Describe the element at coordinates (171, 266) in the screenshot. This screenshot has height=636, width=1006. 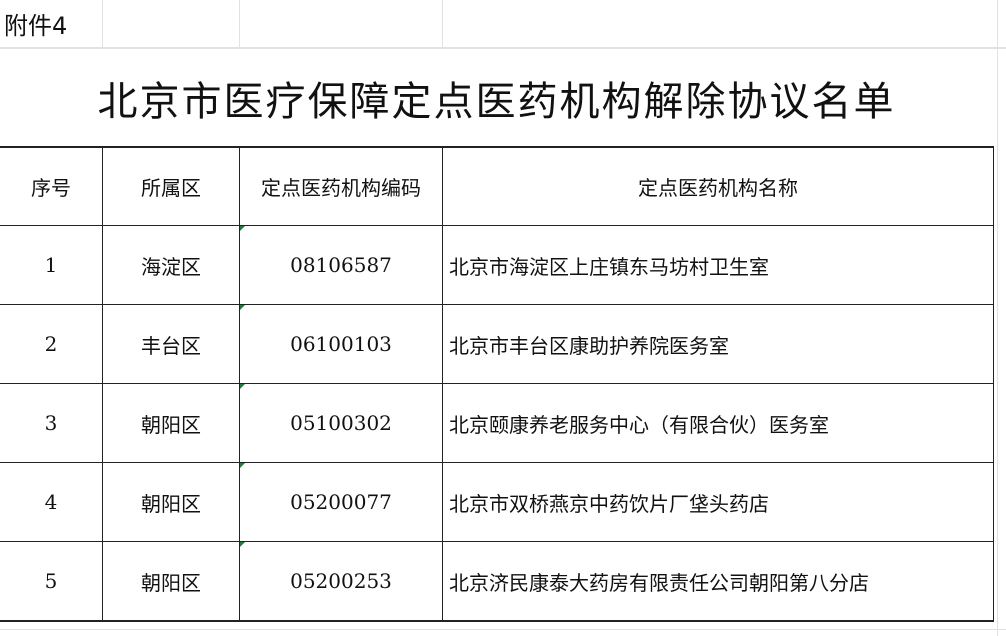
I see `cell-district: 海淀区` at that location.